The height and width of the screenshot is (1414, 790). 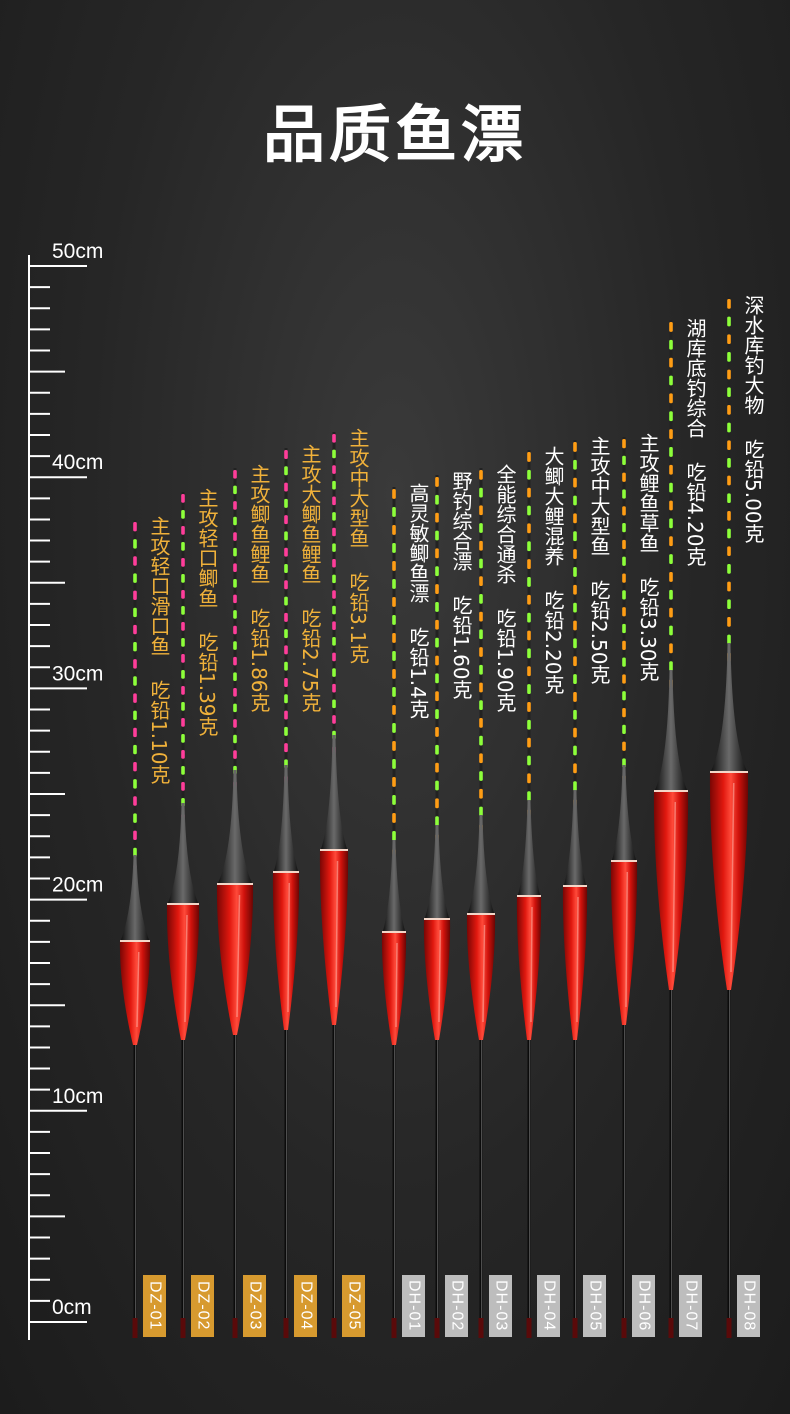 What do you see at coordinates (599, 560) in the screenshot?
I see `float-description: 主攻中大型鱼吃铅2.50克` at bounding box center [599, 560].